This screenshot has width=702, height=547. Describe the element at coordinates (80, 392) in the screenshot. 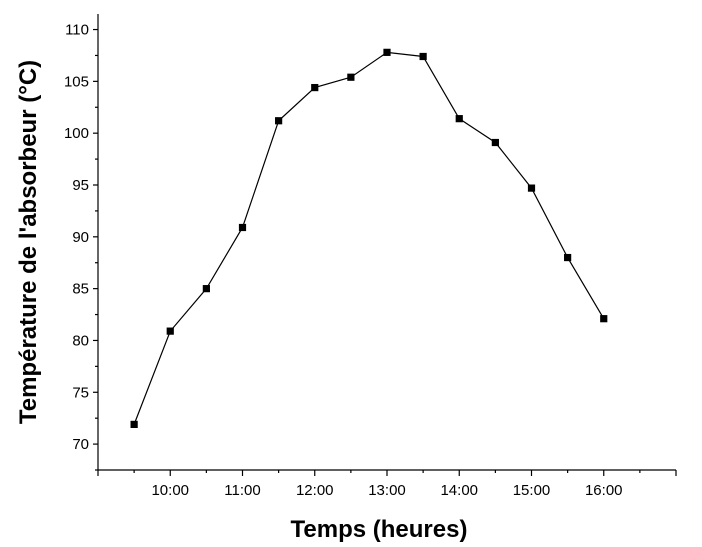

I see `y-tick-label: 75` at that location.